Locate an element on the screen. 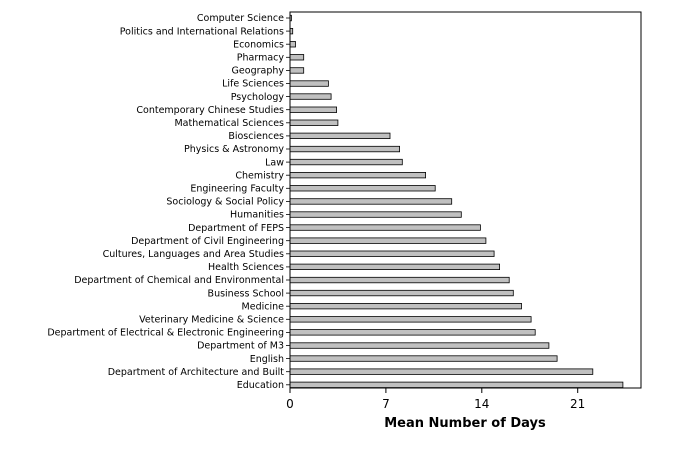 The width and height of the screenshot is (675, 450). category-label-14: Sociology & Social Policy is located at coordinates (225, 202).